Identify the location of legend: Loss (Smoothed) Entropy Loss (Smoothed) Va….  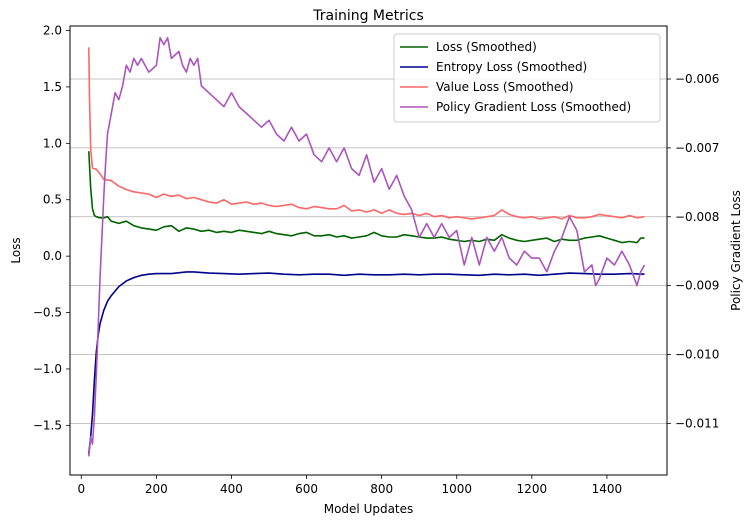
(527, 78).